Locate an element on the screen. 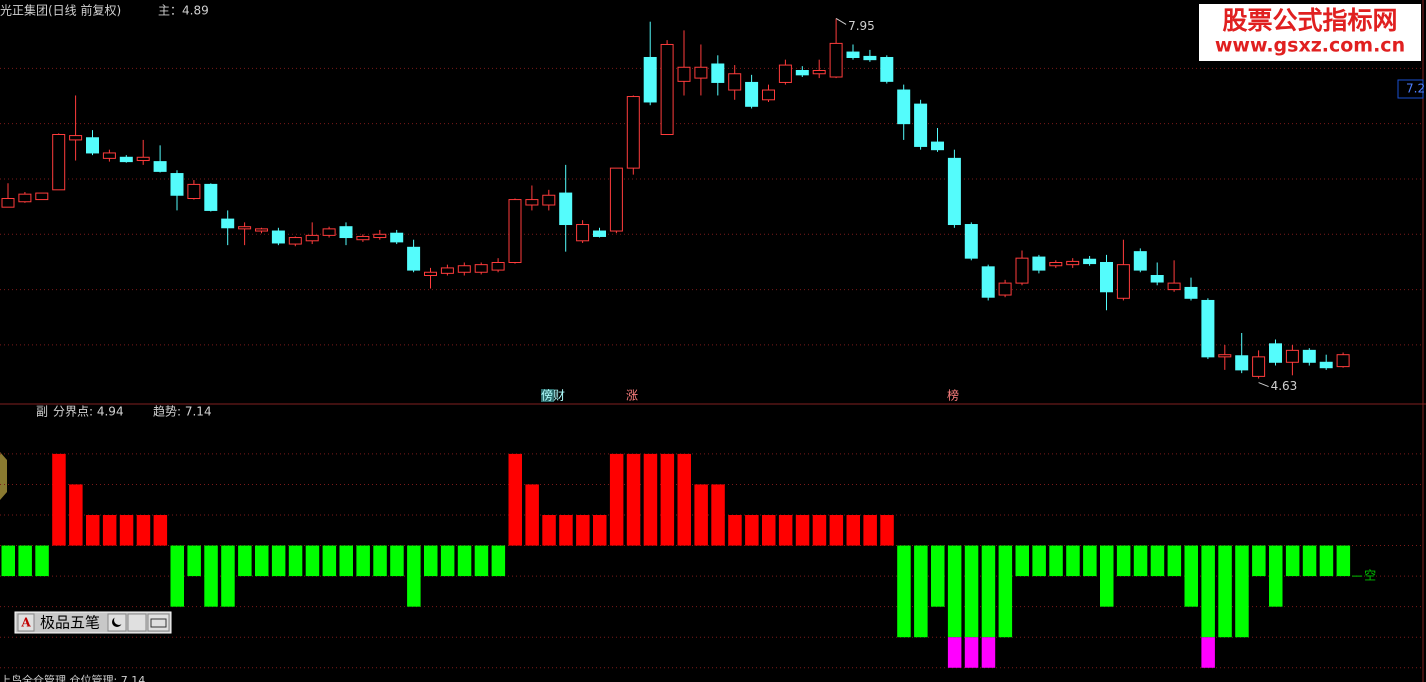  high-label: 7.95 is located at coordinates (861, 26).